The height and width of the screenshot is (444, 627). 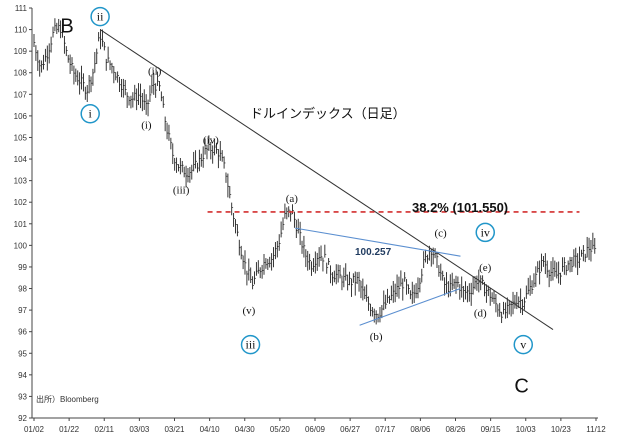 I want to click on wave-label-minor: (v), so click(x=248, y=311).